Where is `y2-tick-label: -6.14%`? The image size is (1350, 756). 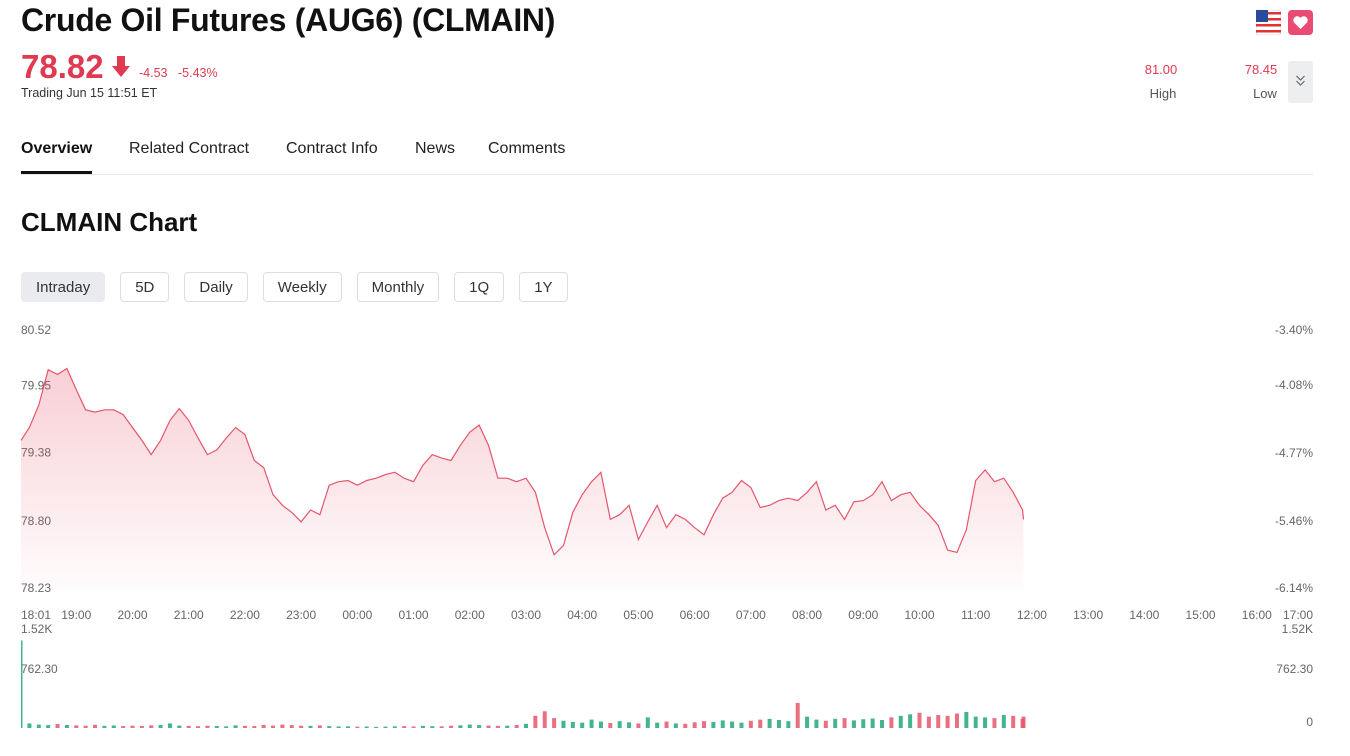
y2-tick-label: -6.14% is located at coordinates (1294, 588).